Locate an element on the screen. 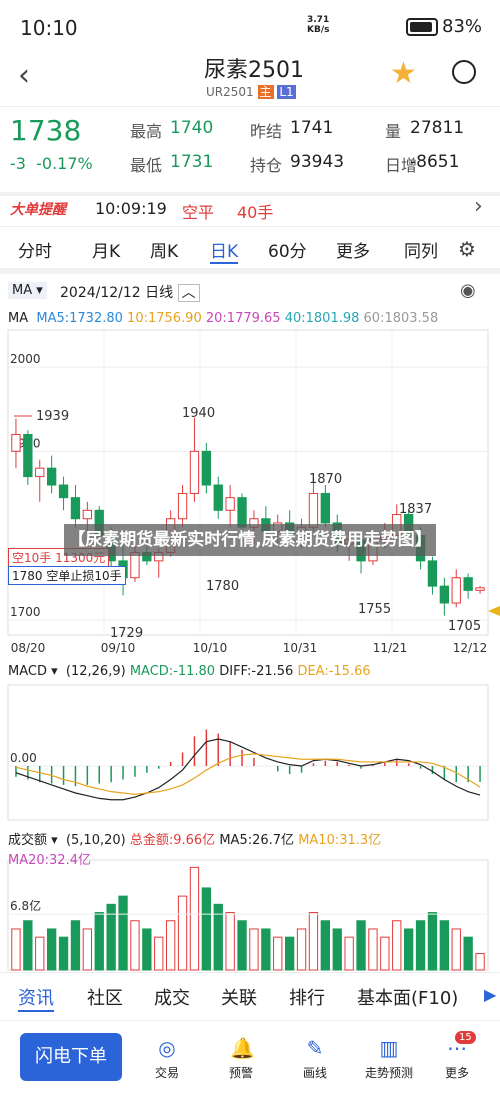 The height and width of the screenshot is (1111, 500). action-label: 预警 is located at coordinates (241, 1073).